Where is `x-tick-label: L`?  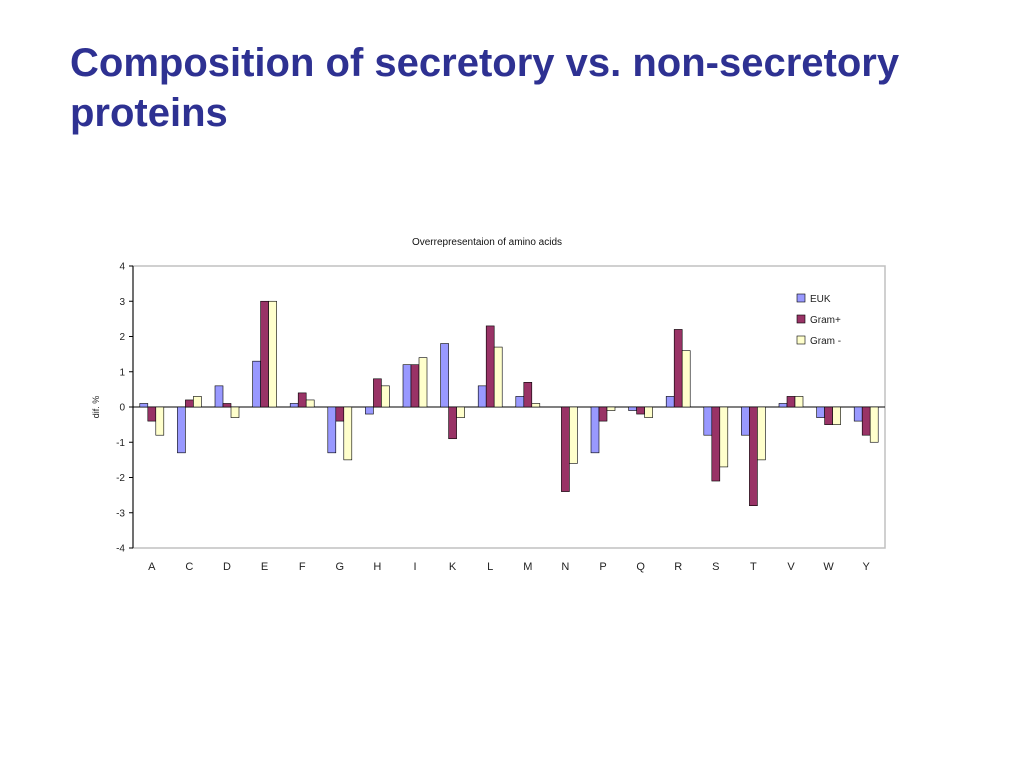 x-tick-label: L is located at coordinates (490, 567).